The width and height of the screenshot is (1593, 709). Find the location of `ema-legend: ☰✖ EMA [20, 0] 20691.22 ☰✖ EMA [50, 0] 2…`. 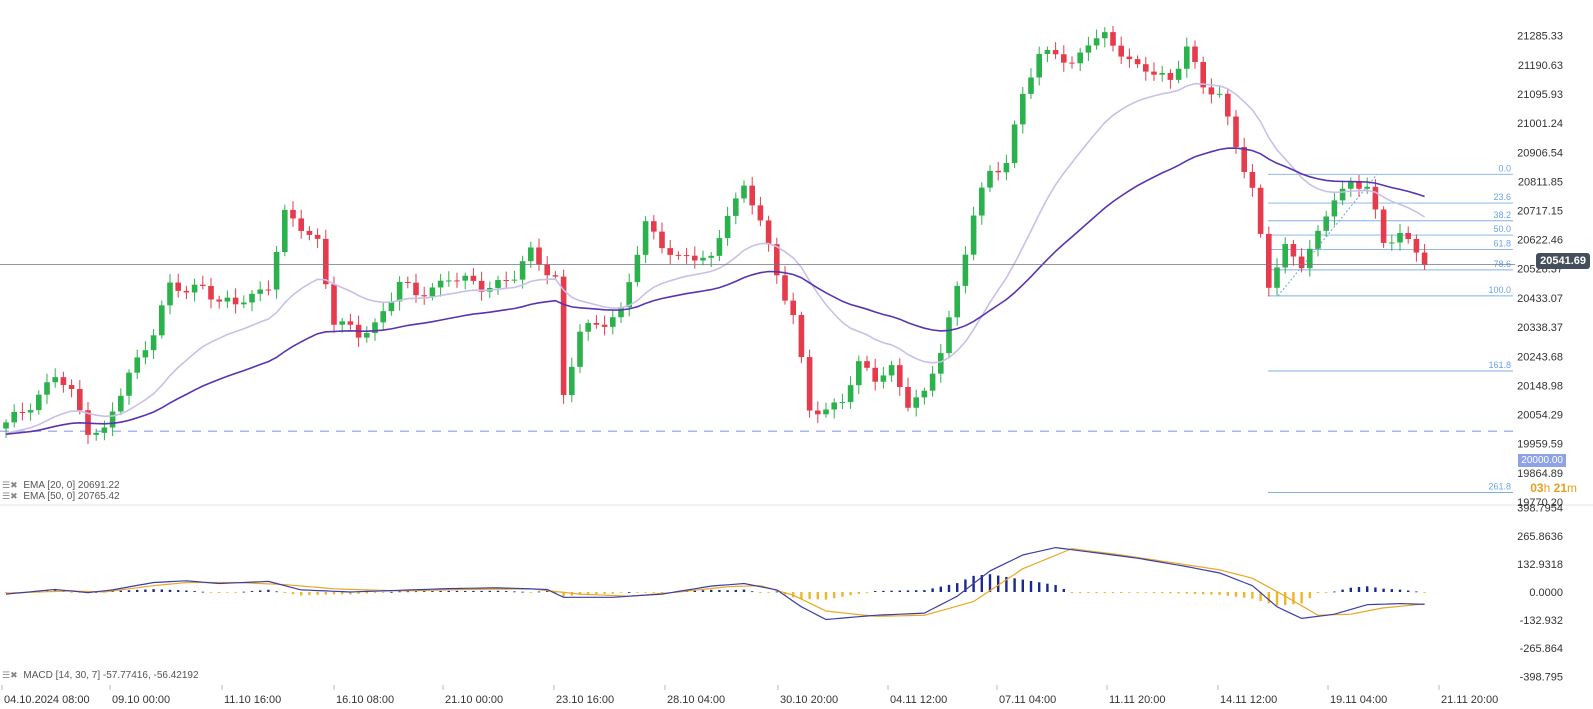

ema-legend: ☰✖ EMA [20, 0] 20691.22 ☰✖ EMA [50, 0] 2… is located at coordinates (61, 491).